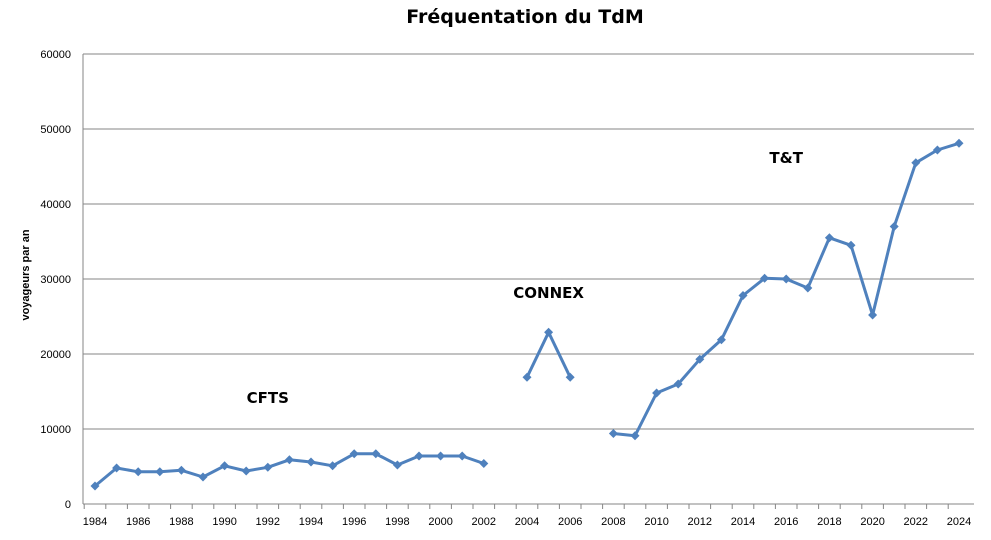 The width and height of the screenshot is (991, 540). I want to click on y-tick-label: 40000, so click(55, 205).